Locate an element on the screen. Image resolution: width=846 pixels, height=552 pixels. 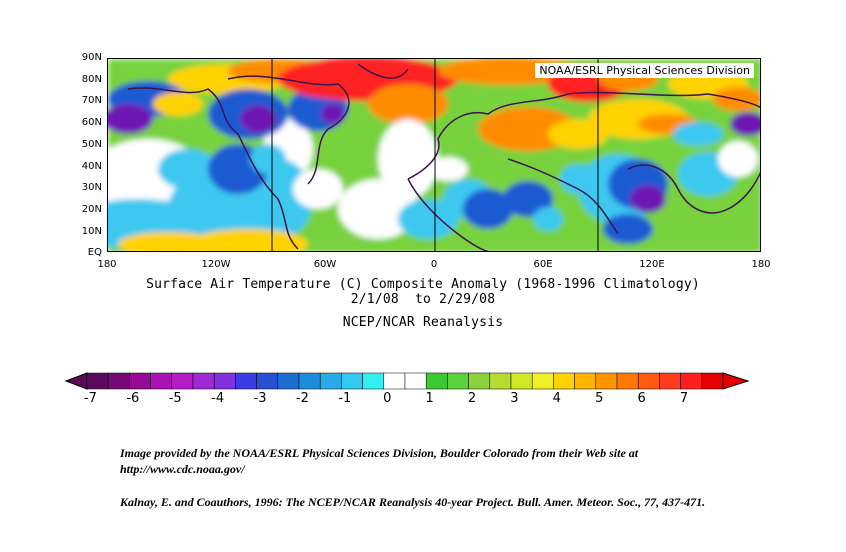
credit-label: NOAA/ESRL Physical Sciences Division is located at coordinates (644, 70).